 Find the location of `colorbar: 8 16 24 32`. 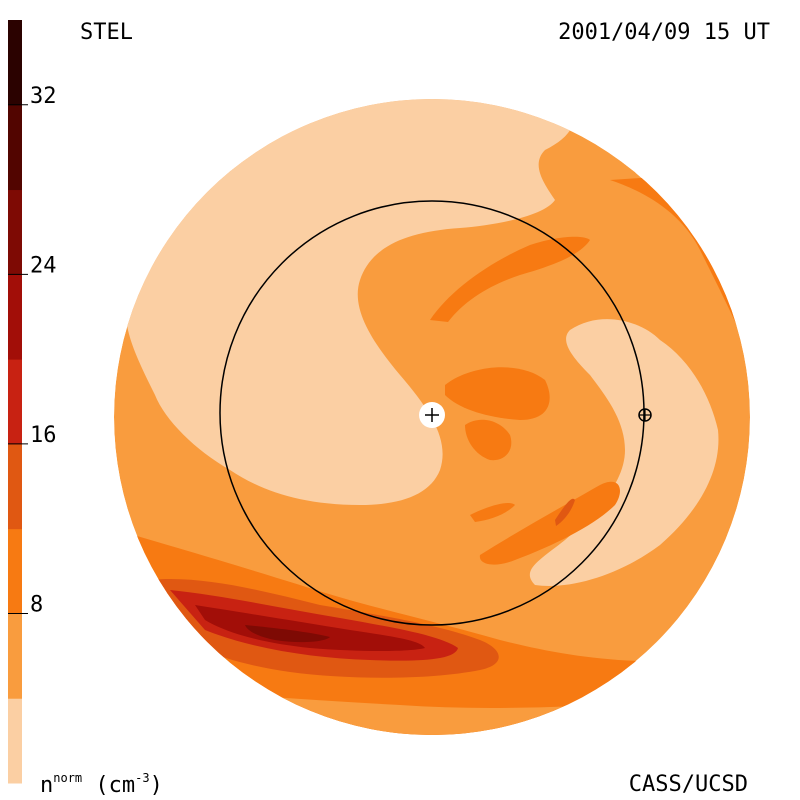

colorbar: 8 16 24 32 is located at coordinates (32, 402).